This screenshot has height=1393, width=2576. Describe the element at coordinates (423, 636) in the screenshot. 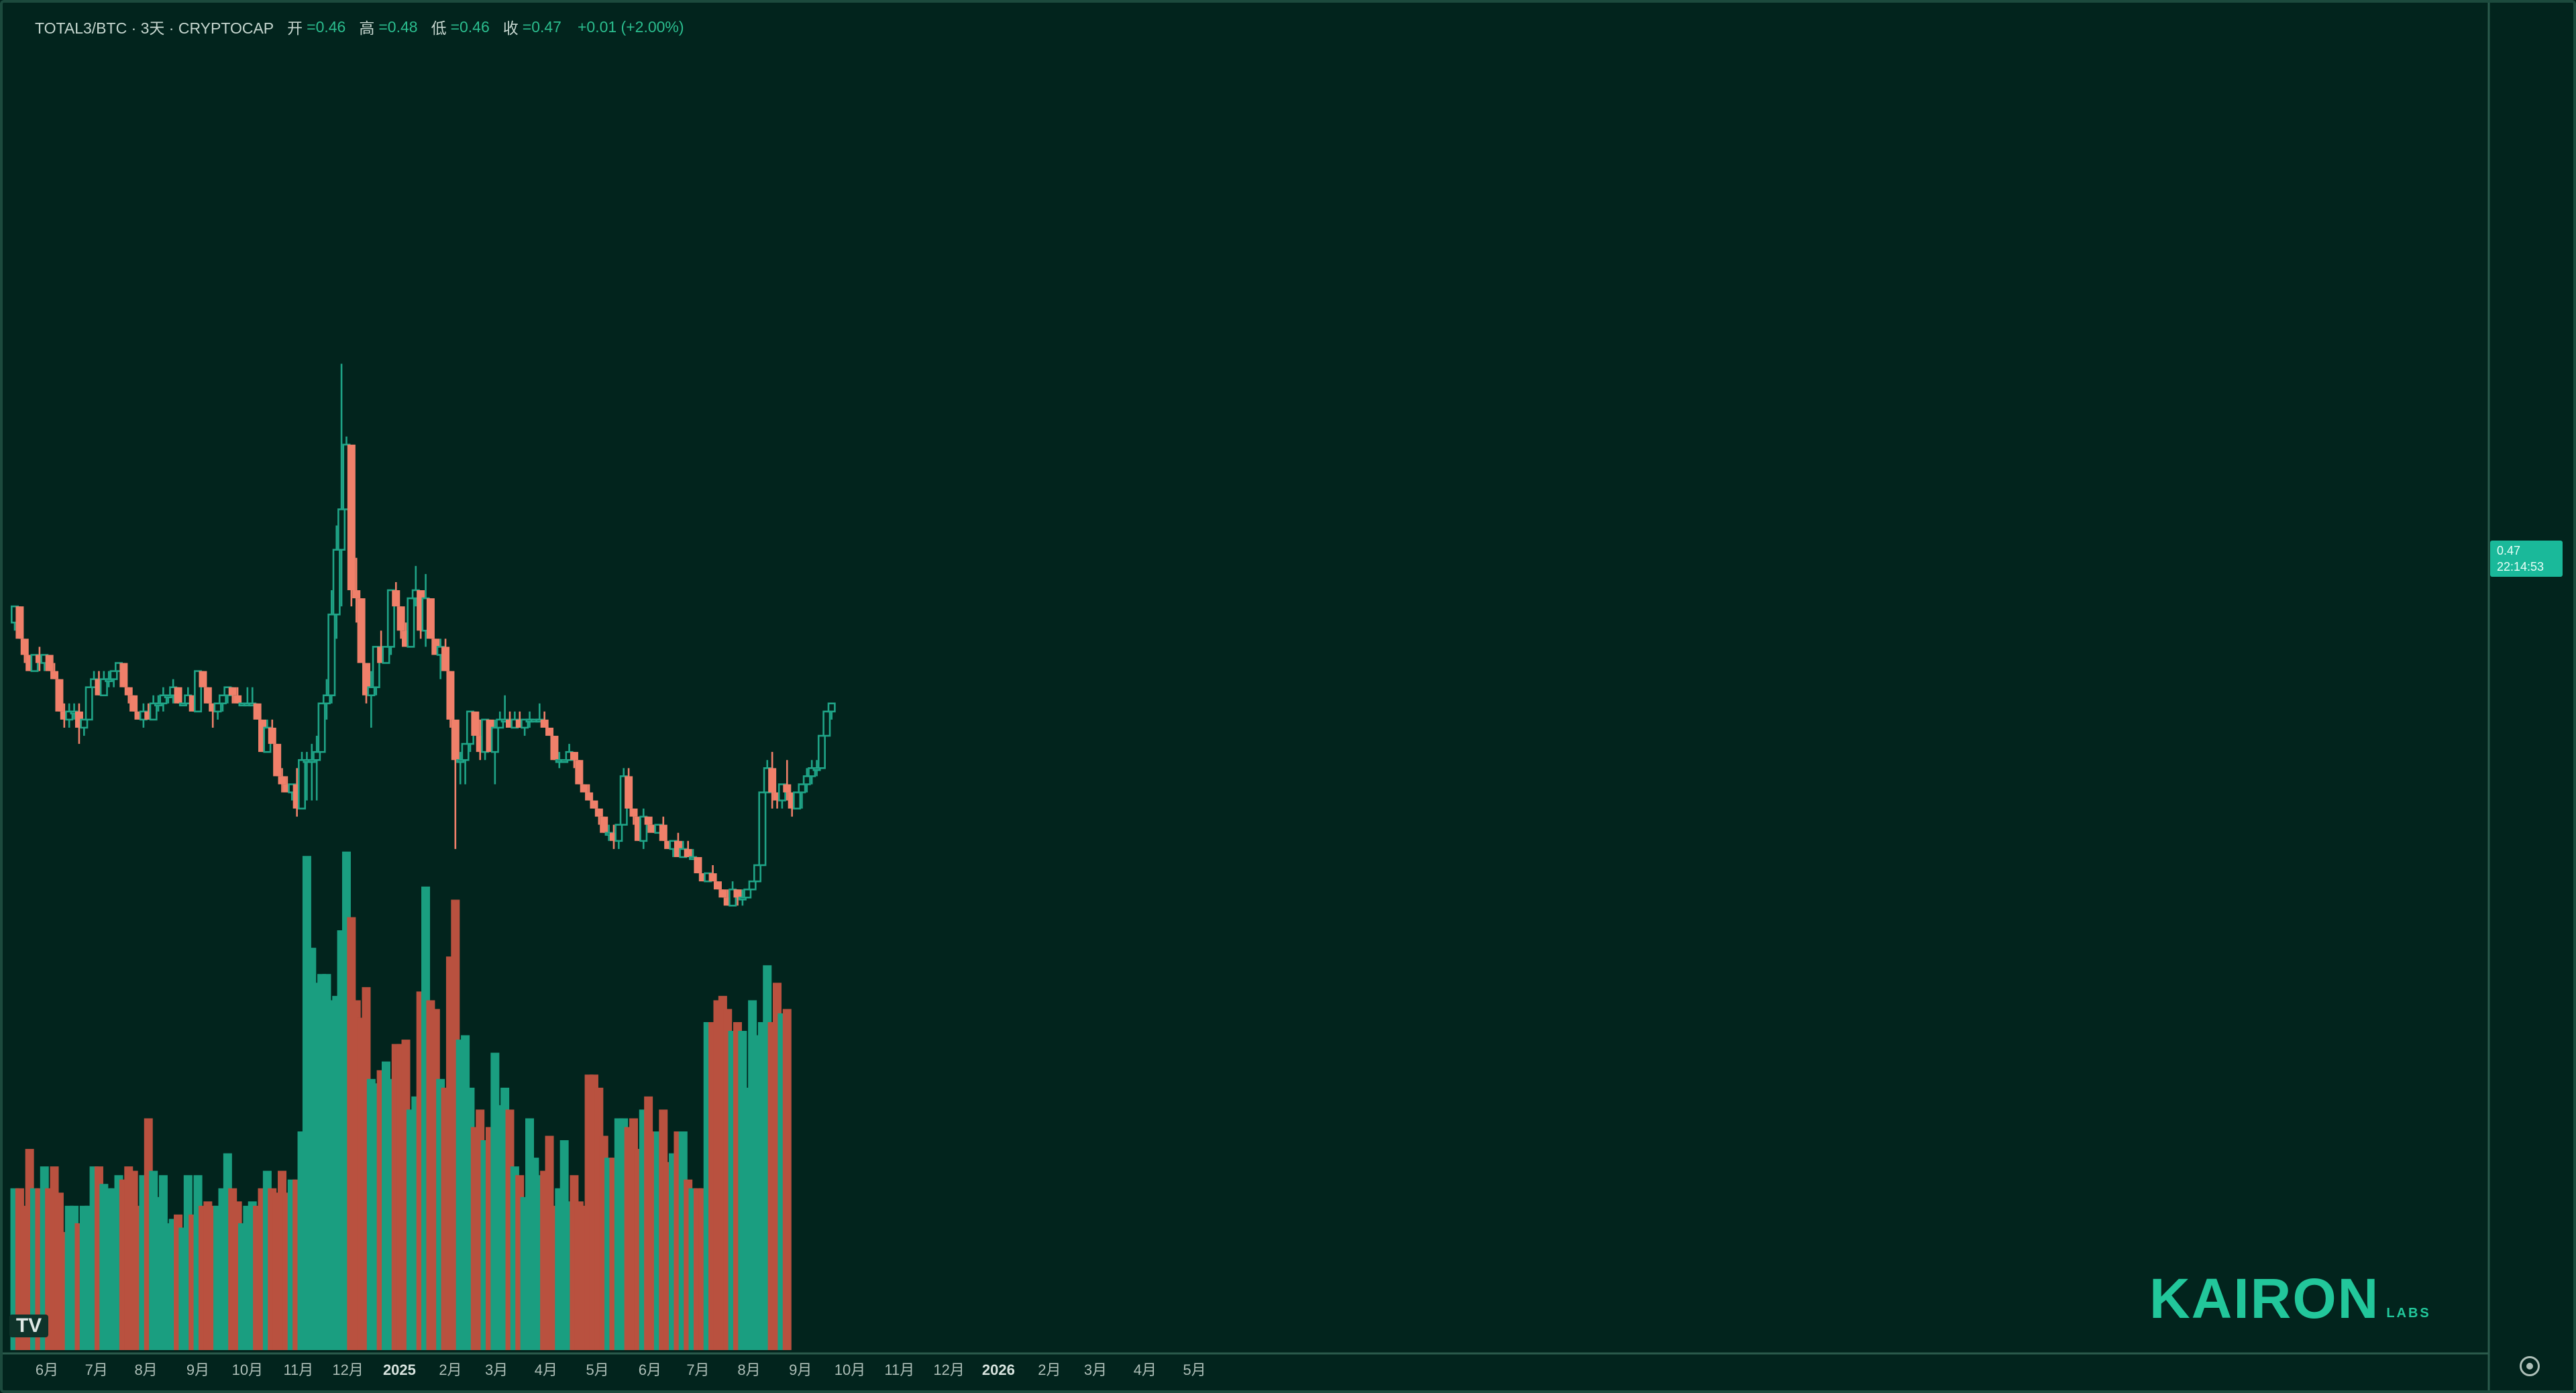

I see `candlestick-series` at that location.